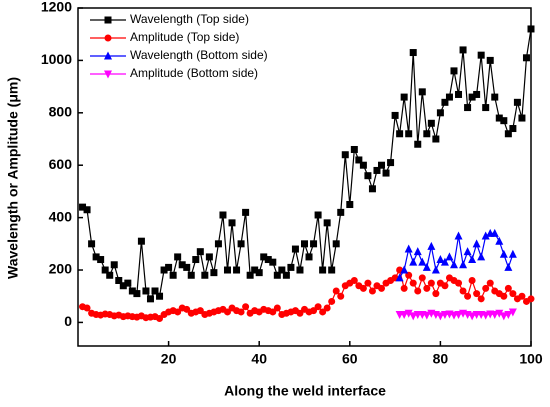 Image resolution: width=550 pixels, height=407 pixels. Describe the element at coordinates (13, 178) in the screenshot. I see `y-axis-label: Wavelength or Amplitude (μm)` at that location.